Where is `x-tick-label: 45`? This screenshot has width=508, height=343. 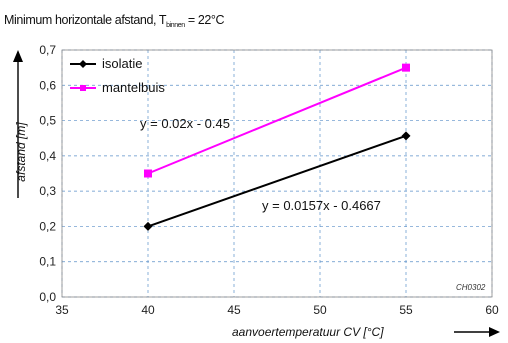 x-tick-label: 45 is located at coordinates (234, 310).